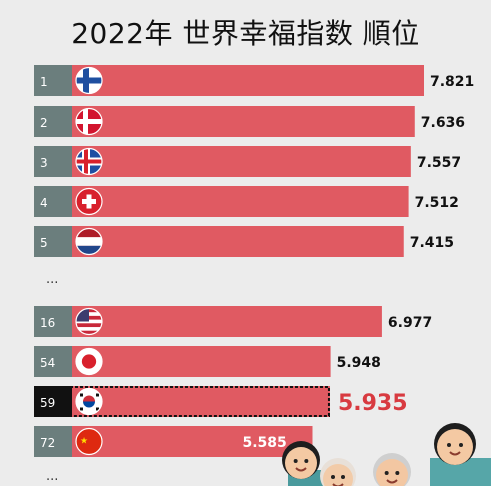 Image resolution: width=491 pixels, height=486 pixels. What do you see at coordinates (89, 161) in the screenshot?
I see `iceland-flag-icon` at bounding box center [89, 161].